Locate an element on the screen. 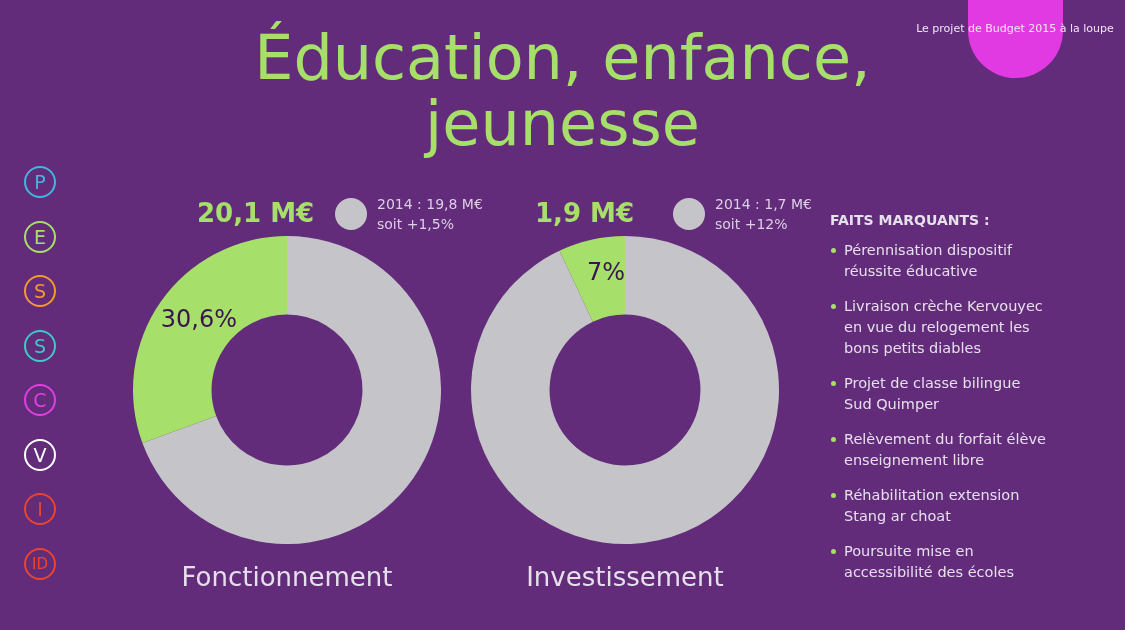 The height and width of the screenshot is (630, 1125). text: V is located at coordinates (40, 454).